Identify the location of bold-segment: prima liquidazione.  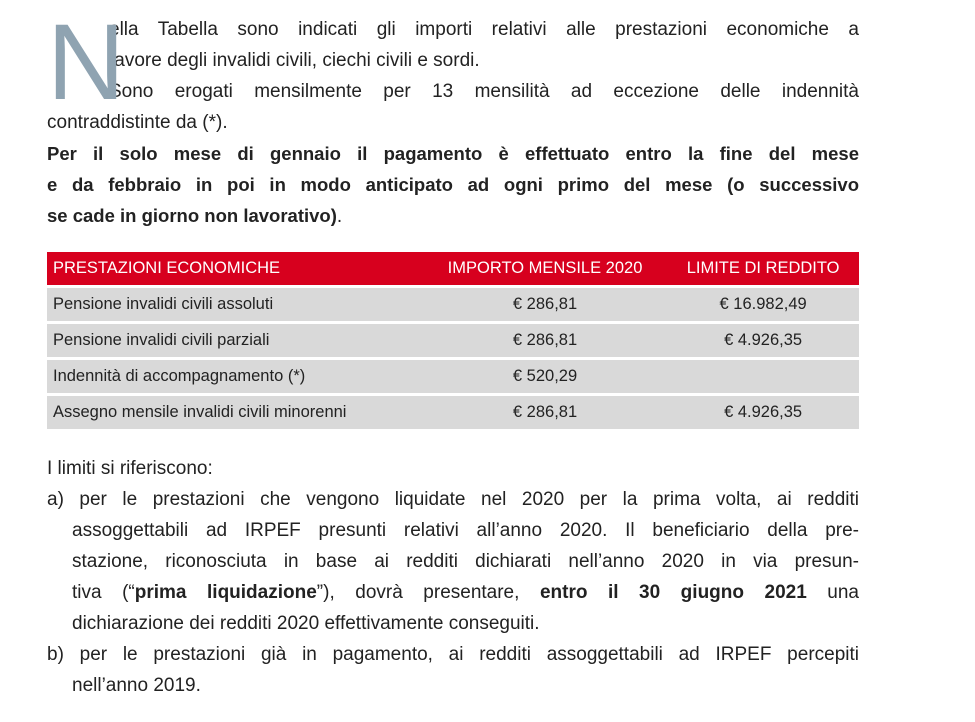
(225, 592).